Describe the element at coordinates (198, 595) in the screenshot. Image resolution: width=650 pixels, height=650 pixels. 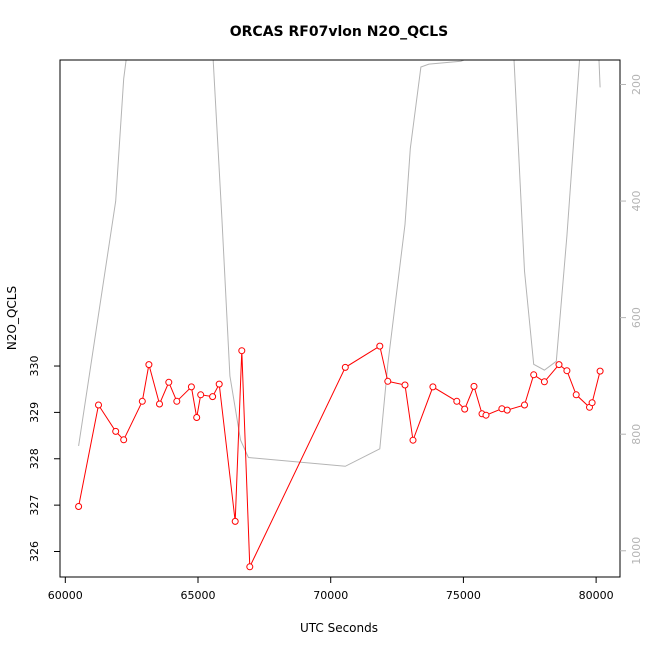
I see `x-tick-label: 65000` at that location.